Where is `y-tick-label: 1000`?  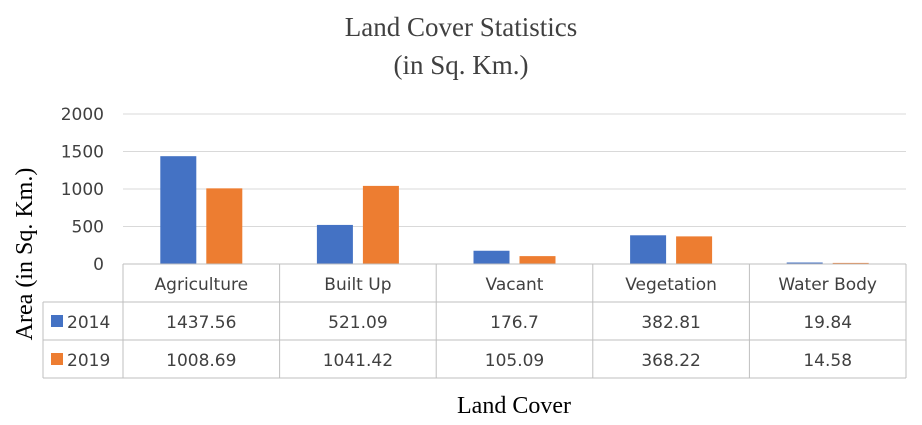
y-tick-label: 1000 is located at coordinates (82, 190).